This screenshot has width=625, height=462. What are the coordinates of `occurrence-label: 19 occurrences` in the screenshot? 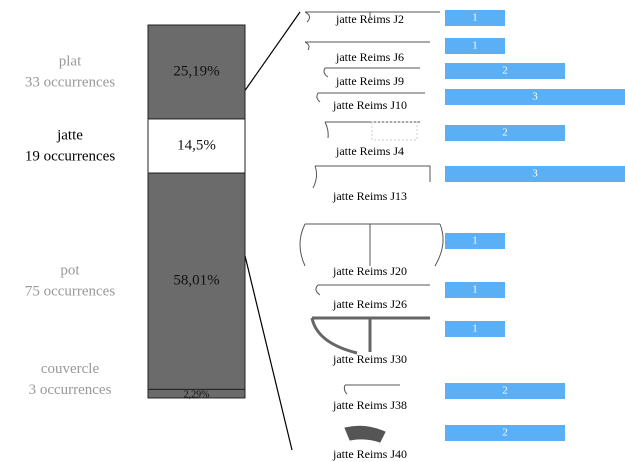 It's located at (70, 156).